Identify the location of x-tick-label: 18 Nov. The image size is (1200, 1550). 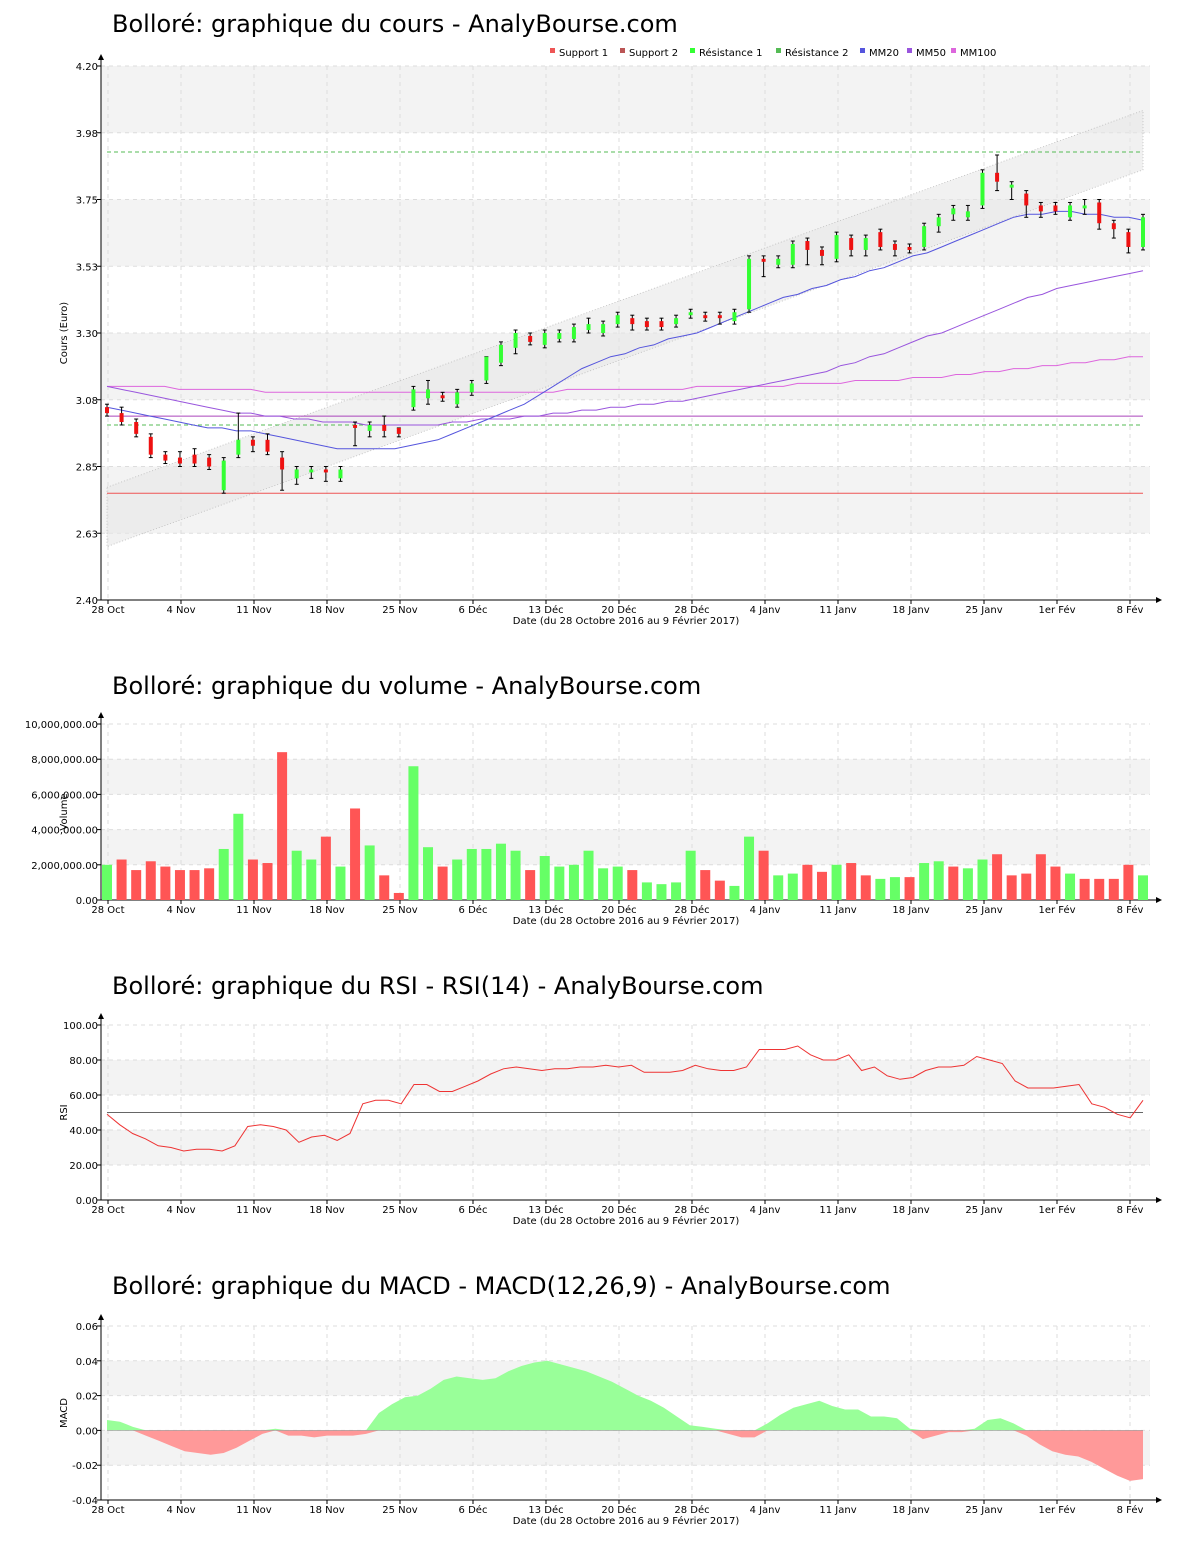
(327, 610).